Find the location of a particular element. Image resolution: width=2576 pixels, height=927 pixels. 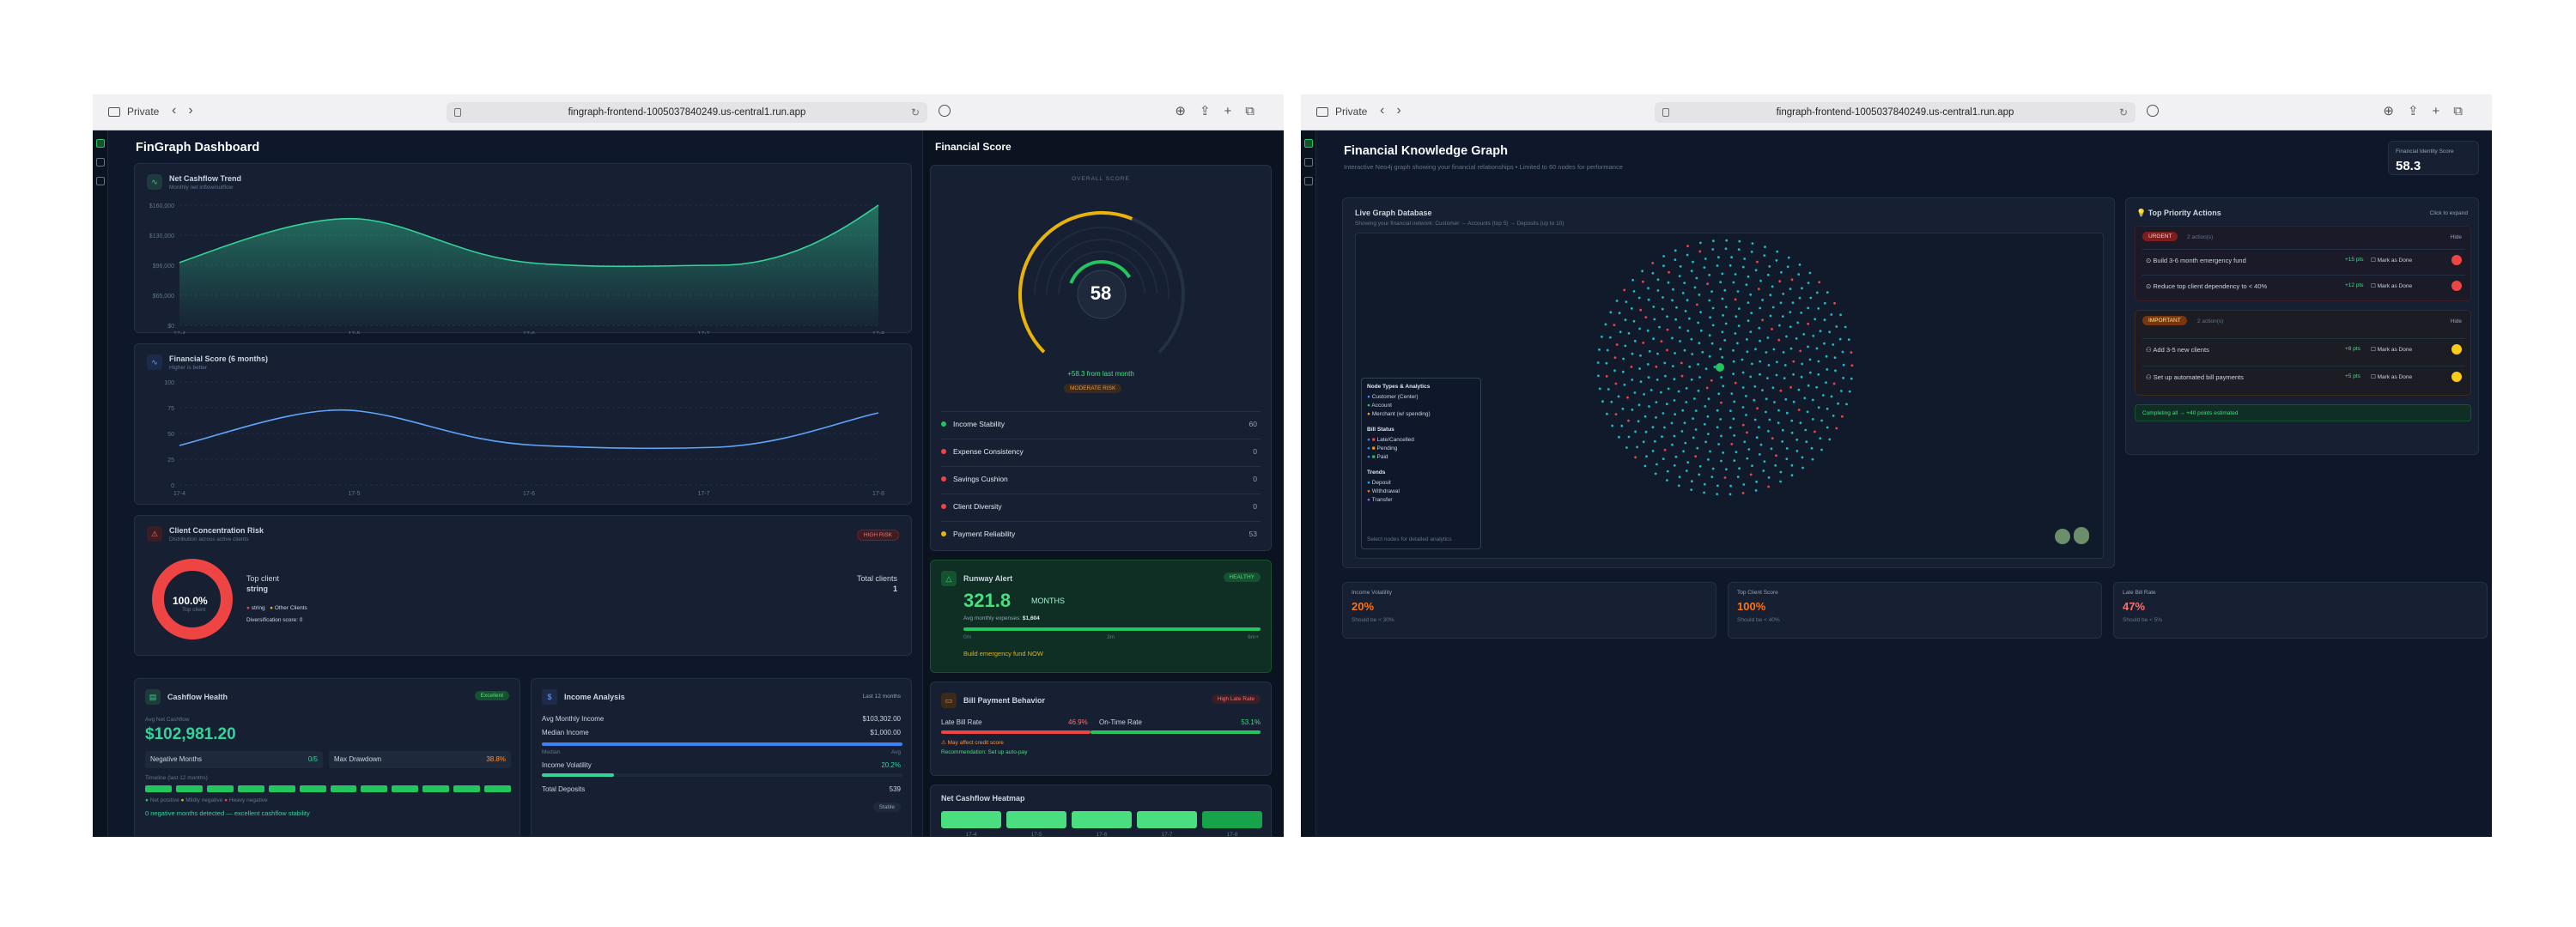

heatmap-cell is located at coordinates (1036, 819).